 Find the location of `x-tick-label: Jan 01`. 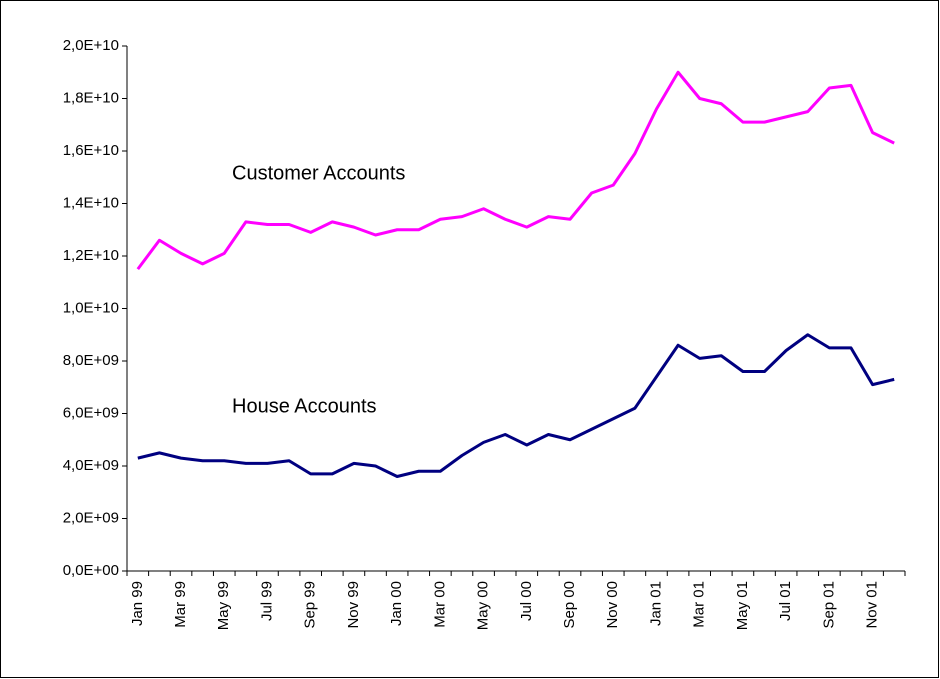

x-tick-label: Jan 01 is located at coordinates (655, 603).